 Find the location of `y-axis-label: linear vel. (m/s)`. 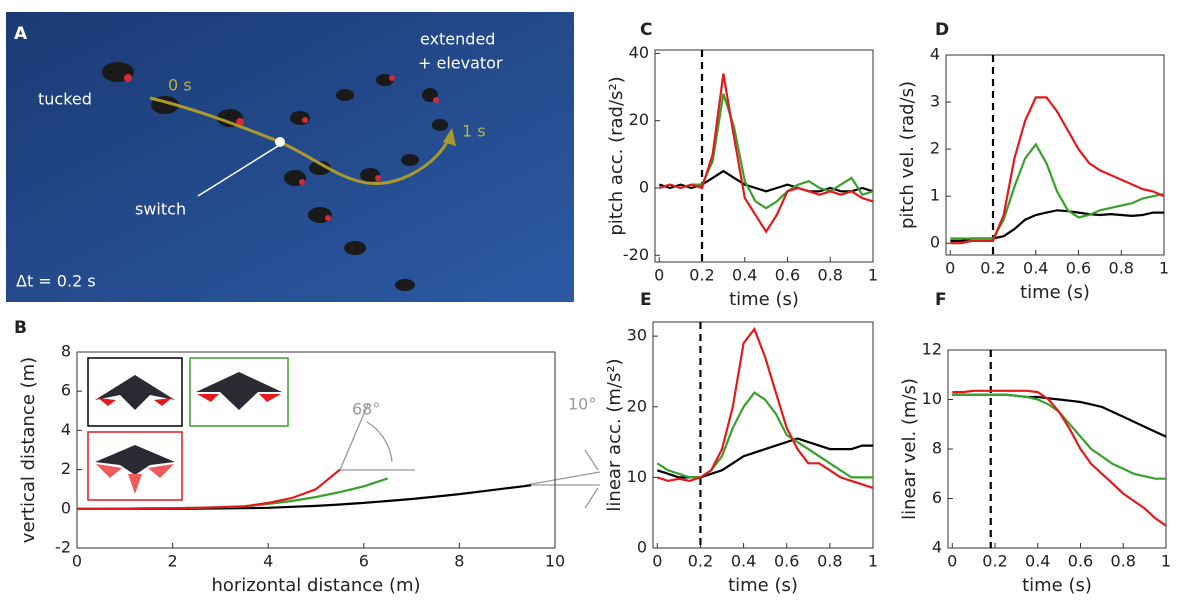

y-axis-label: linear vel. (m/s) is located at coordinates (909, 449).